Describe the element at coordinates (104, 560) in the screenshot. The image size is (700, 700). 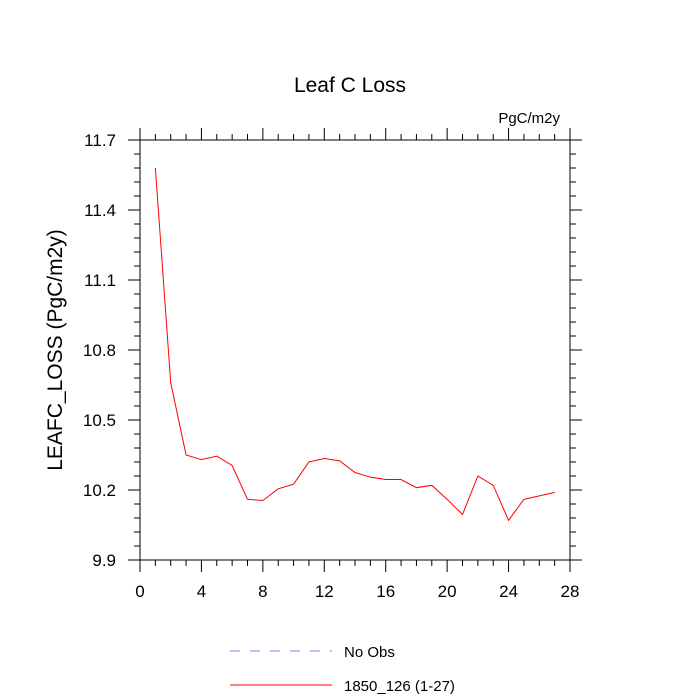
I see `y-tick-label: 9.9` at that location.